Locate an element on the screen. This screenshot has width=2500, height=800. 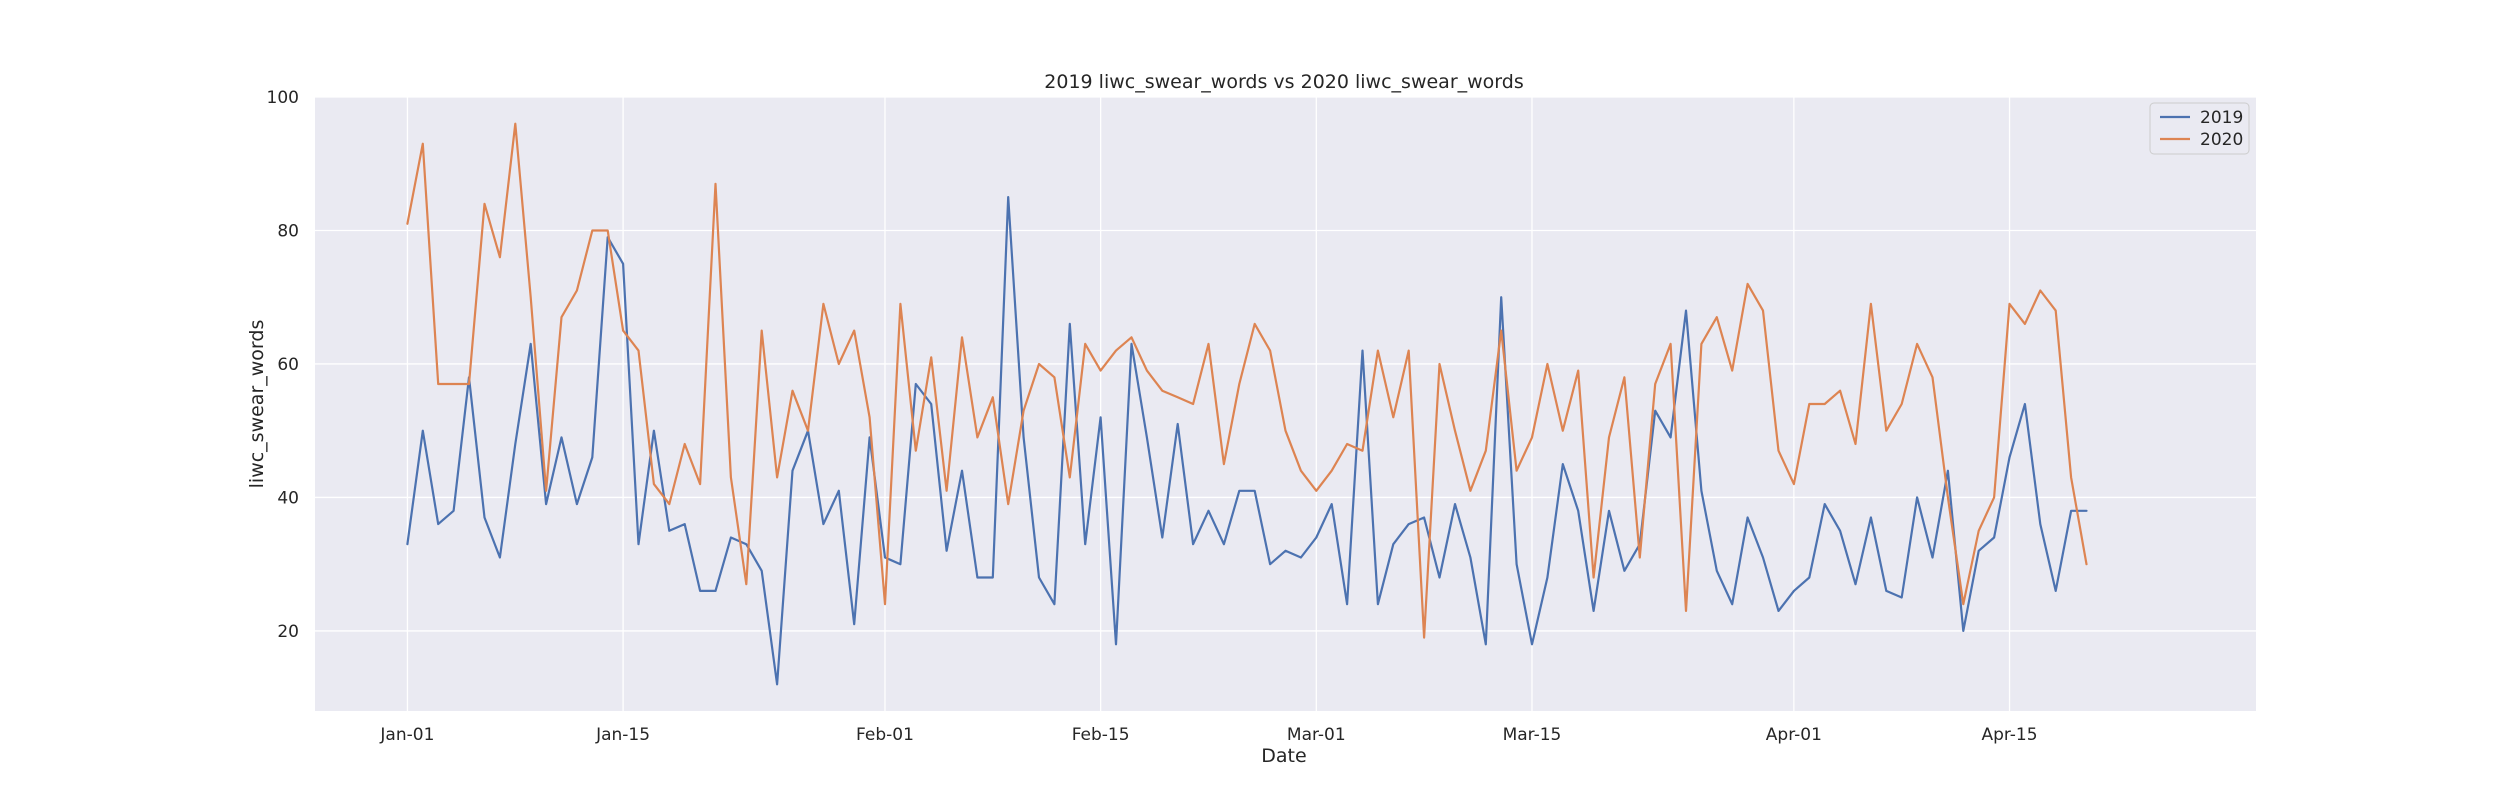
x-tick-label: Jan-01 is located at coordinates (406, 735).